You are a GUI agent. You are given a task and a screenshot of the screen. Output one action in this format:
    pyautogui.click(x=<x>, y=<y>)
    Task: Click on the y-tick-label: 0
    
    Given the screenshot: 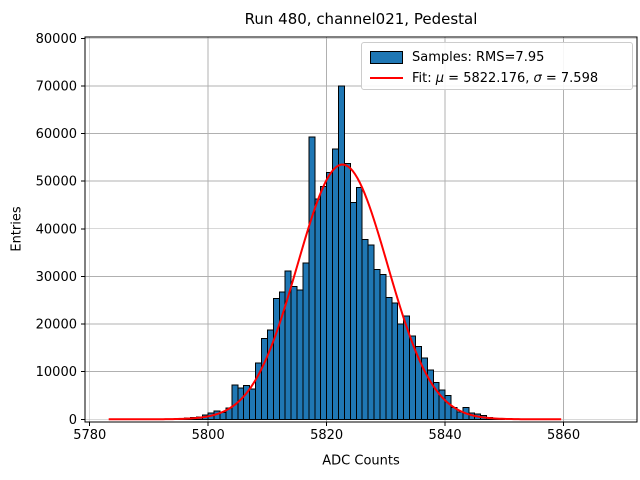 What is the action you would take?
    pyautogui.click(x=73, y=420)
    